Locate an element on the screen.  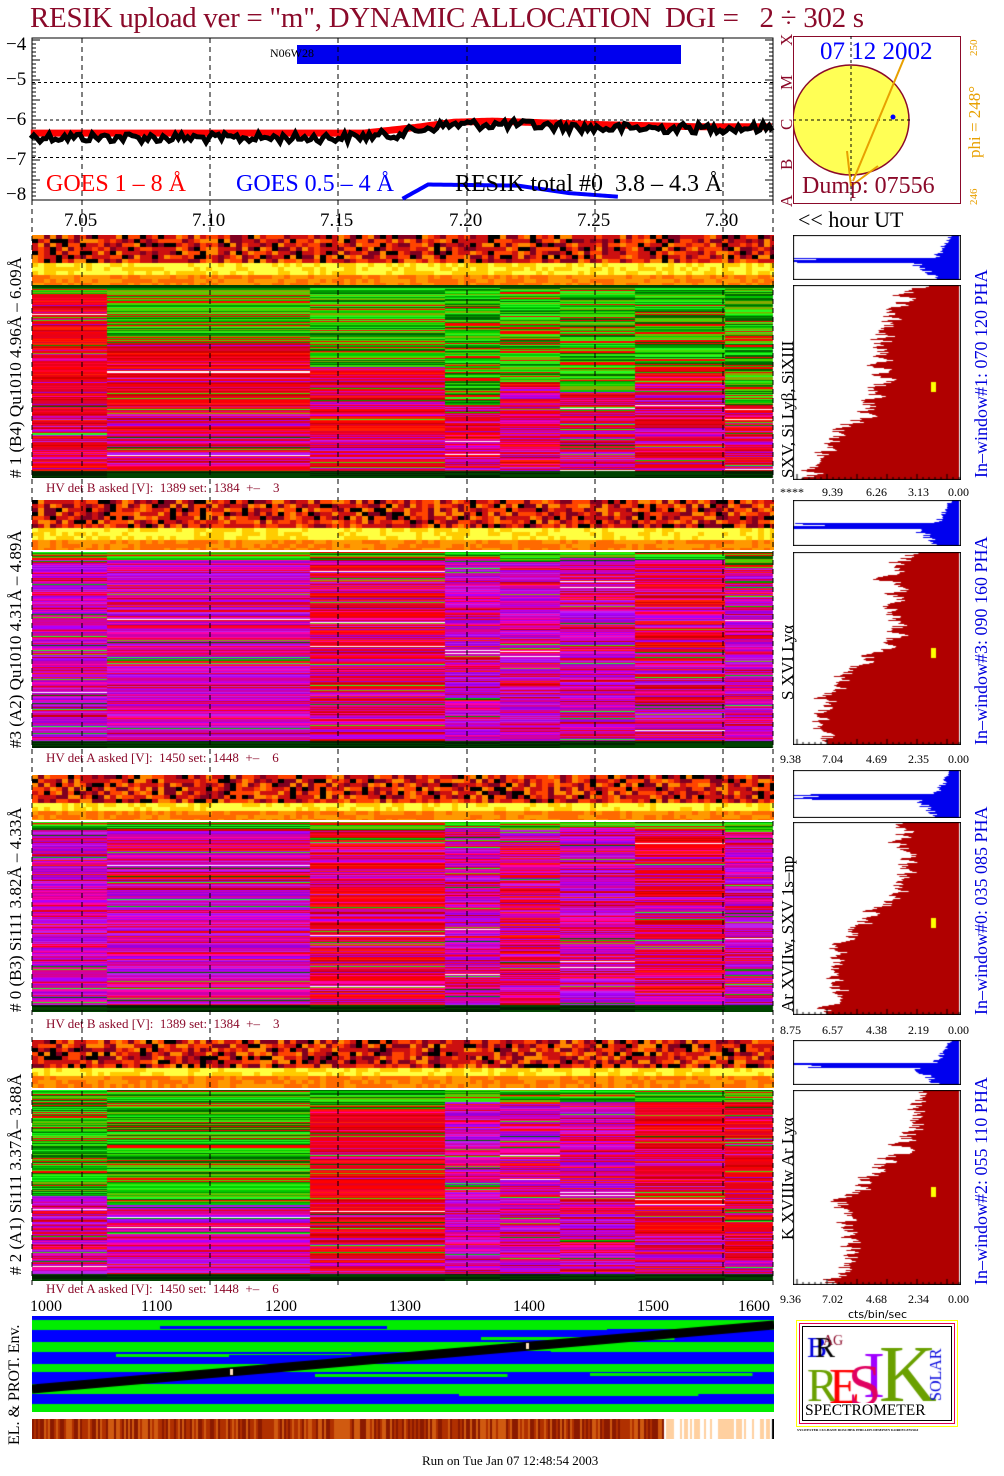
logo-artwork is located at coordinates (877, 1365).